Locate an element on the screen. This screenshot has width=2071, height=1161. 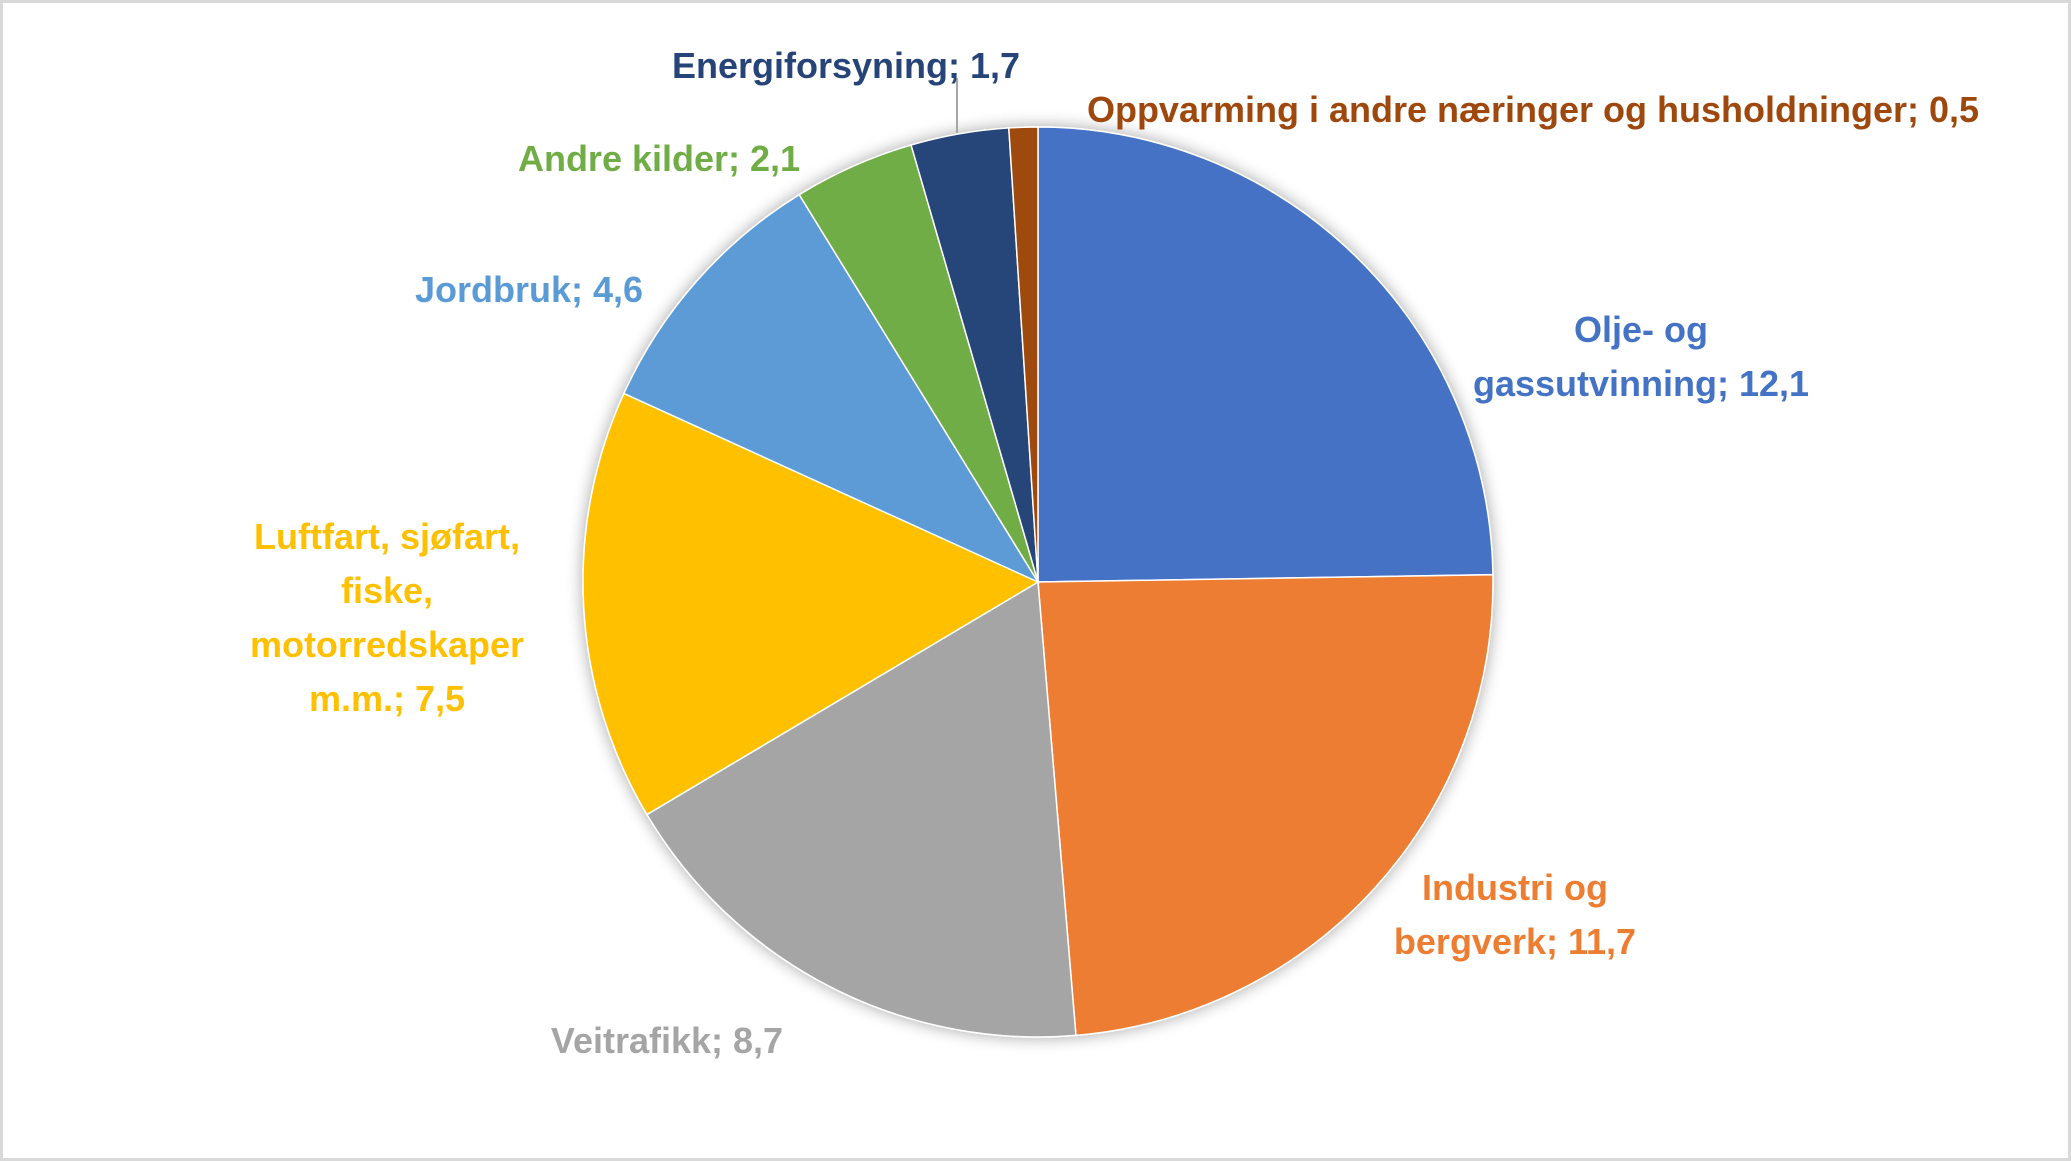
data-label-6: Energiforsyning; 1,7 is located at coordinates (846, 66).